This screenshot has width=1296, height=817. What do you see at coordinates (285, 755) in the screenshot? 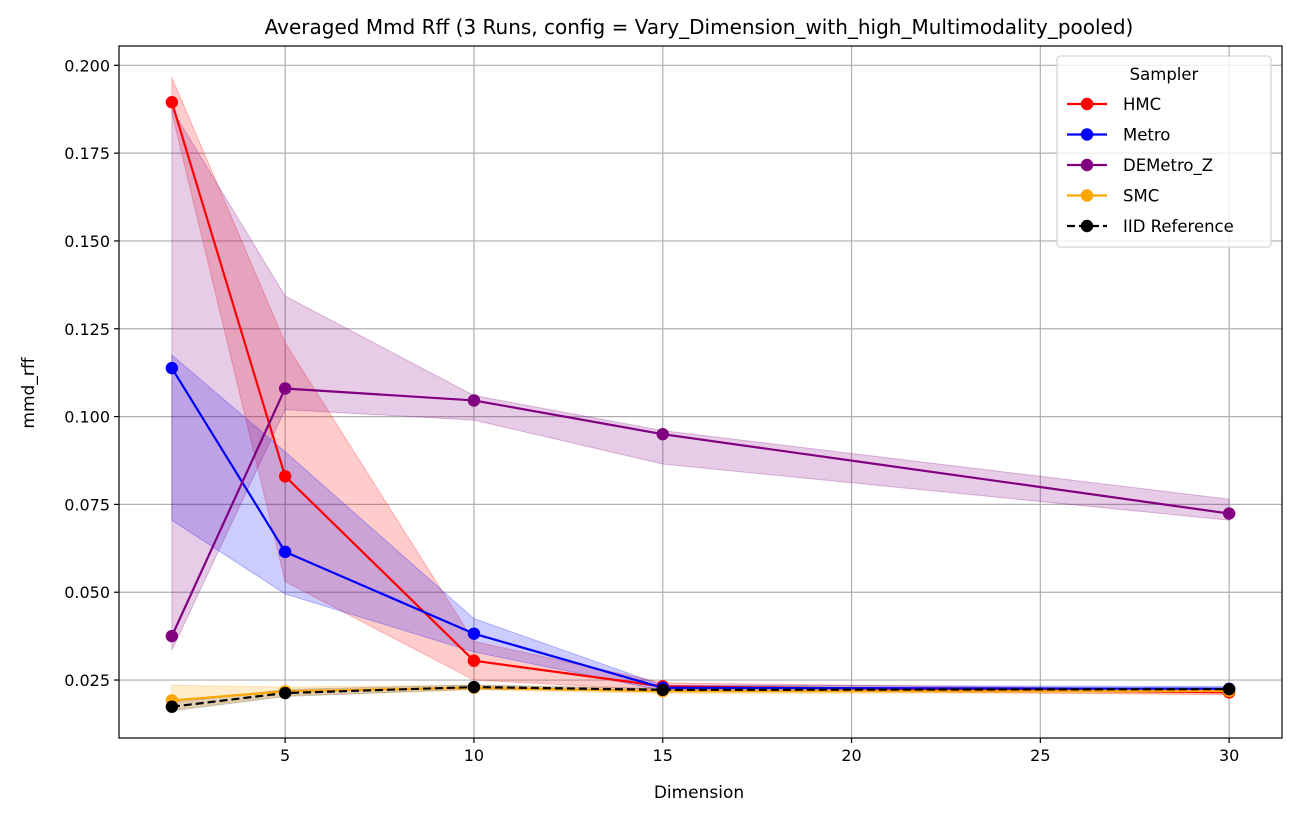
I see `x-tick-label: 5` at bounding box center [285, 755].